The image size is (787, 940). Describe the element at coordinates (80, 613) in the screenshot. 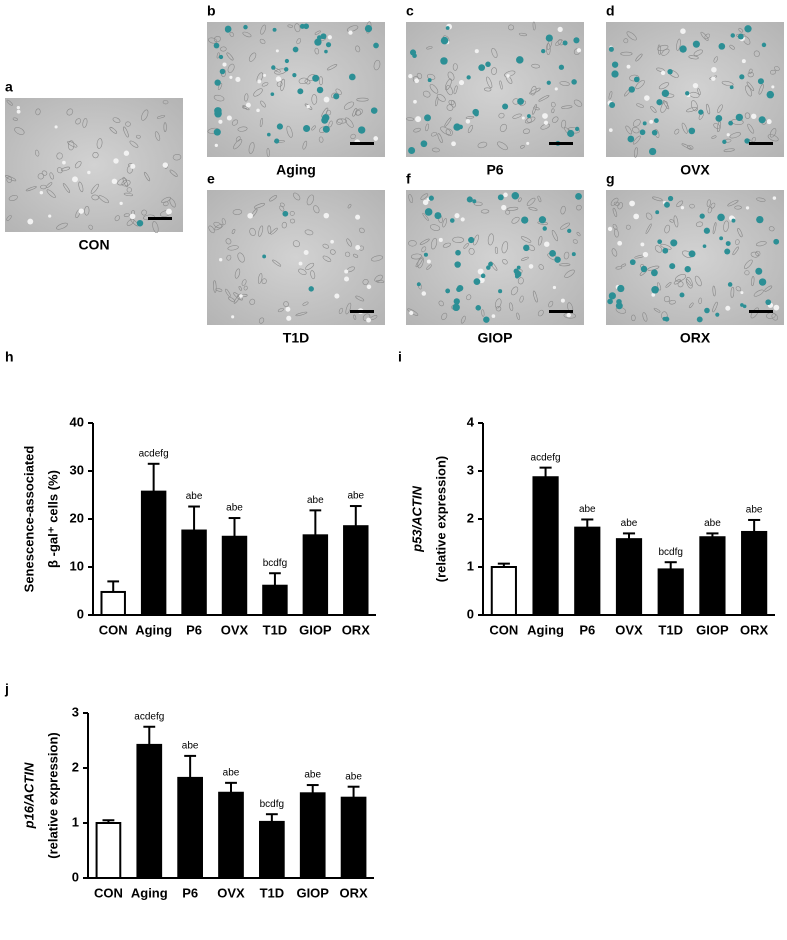

I see `y-tick-label: 0` at that location.